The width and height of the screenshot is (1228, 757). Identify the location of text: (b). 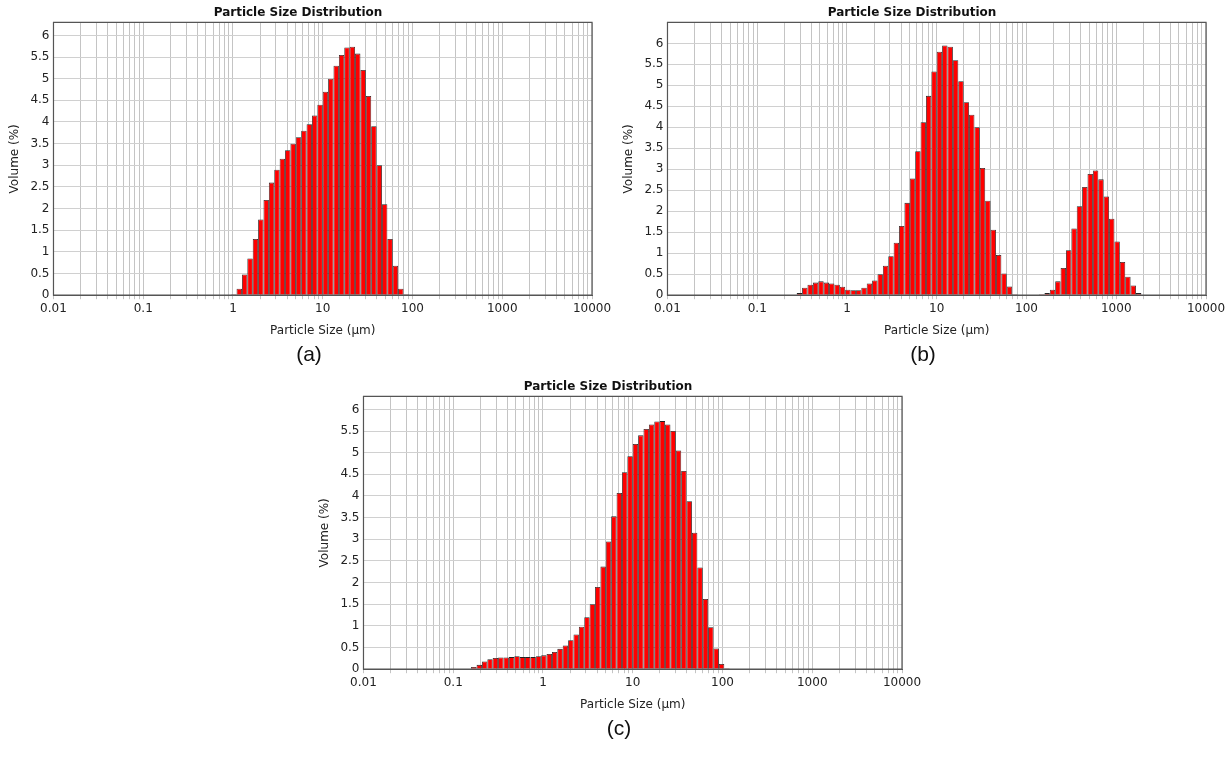
(923, 354).